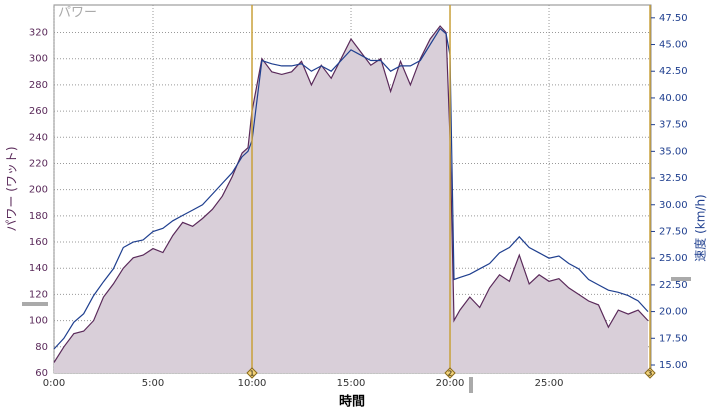 The height and width of the screenshot is (415, 713). What do you see at coordinates (450, 383) in the screenshot?
I see `x-tick-label: 20:00` at bounding box center [450, 383].